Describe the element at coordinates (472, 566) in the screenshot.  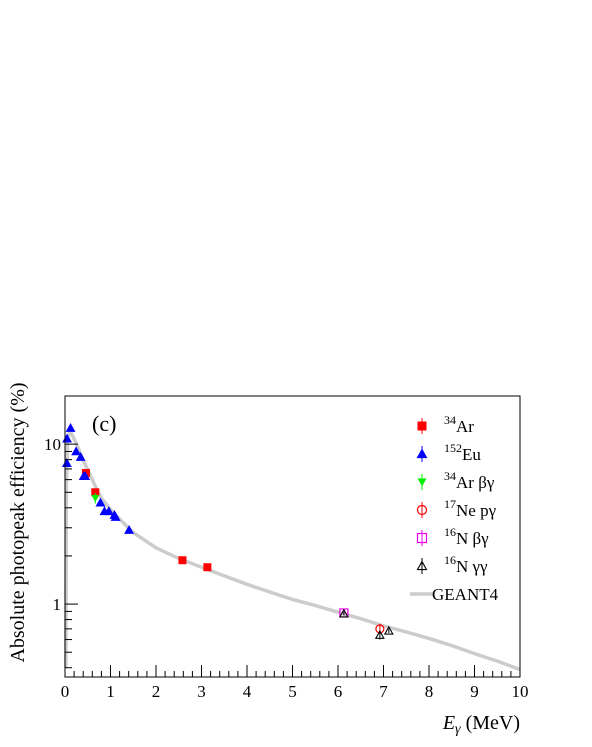
I see `legend-label-main: N γγ` at that location.